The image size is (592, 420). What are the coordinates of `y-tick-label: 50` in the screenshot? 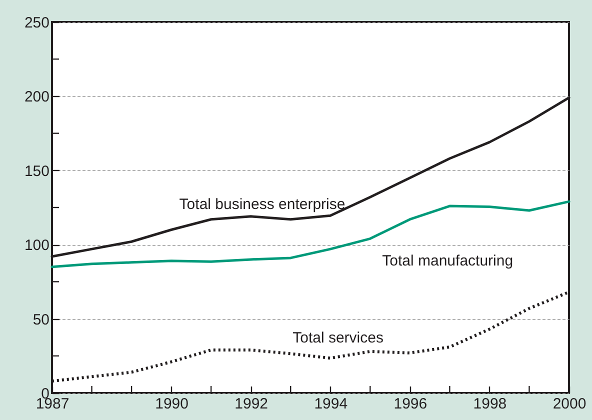 It's located at (41, 319).